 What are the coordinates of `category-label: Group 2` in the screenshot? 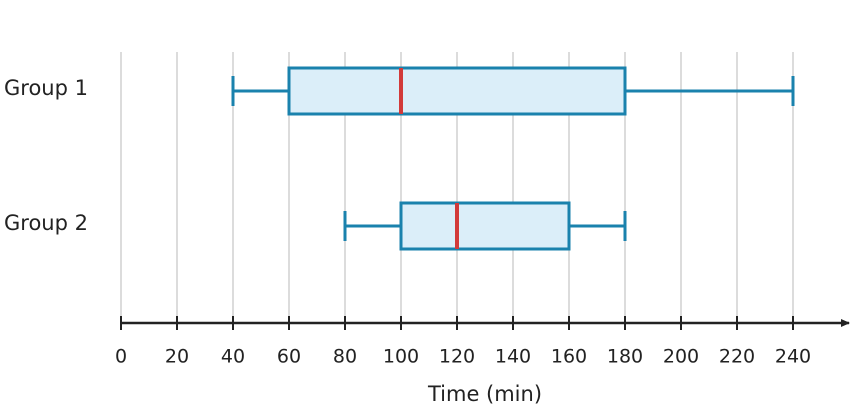 It's located at (46, 223).